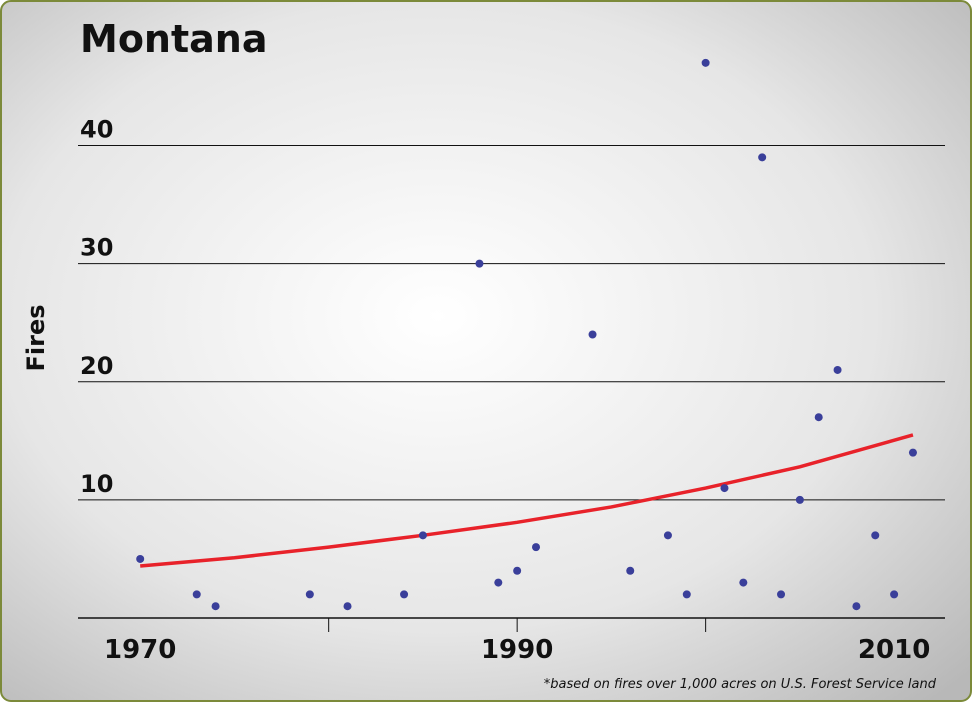 The width and height of the screenshot is (972, 702). What do you see at coordinates (96, 366) in the screenshot?
I see `y-tick-label: 20` at bounding box center [96, 366].